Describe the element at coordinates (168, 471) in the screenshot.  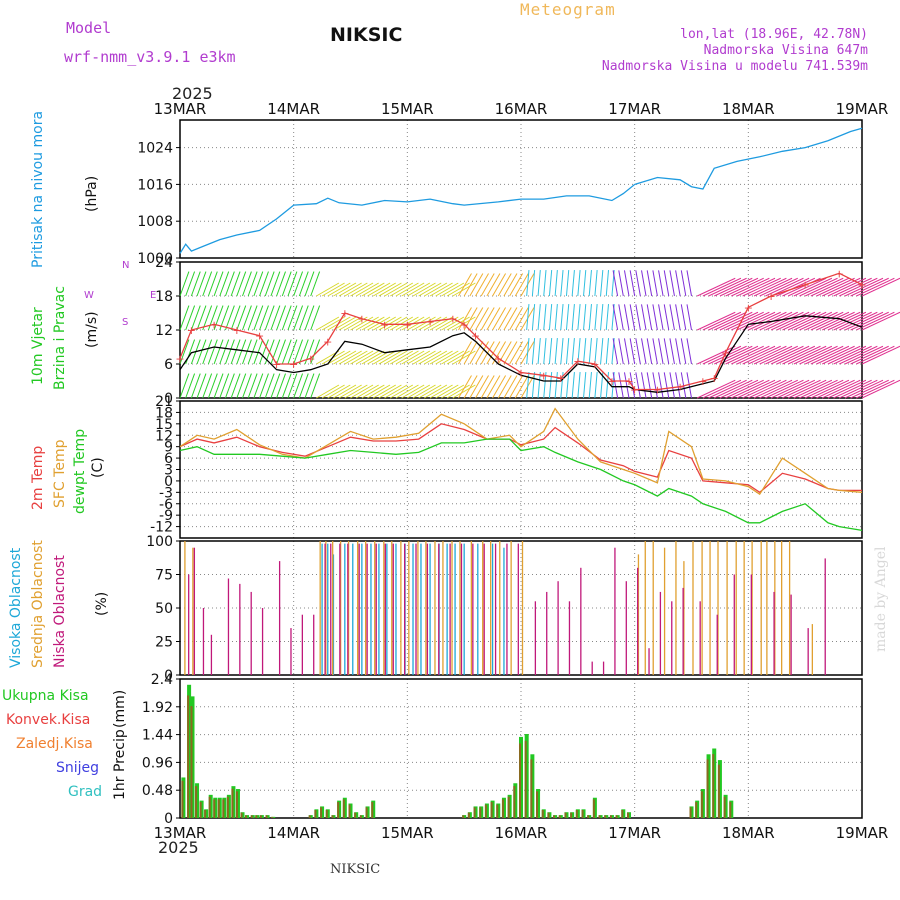
I see `ytick-label: 3` at that location.